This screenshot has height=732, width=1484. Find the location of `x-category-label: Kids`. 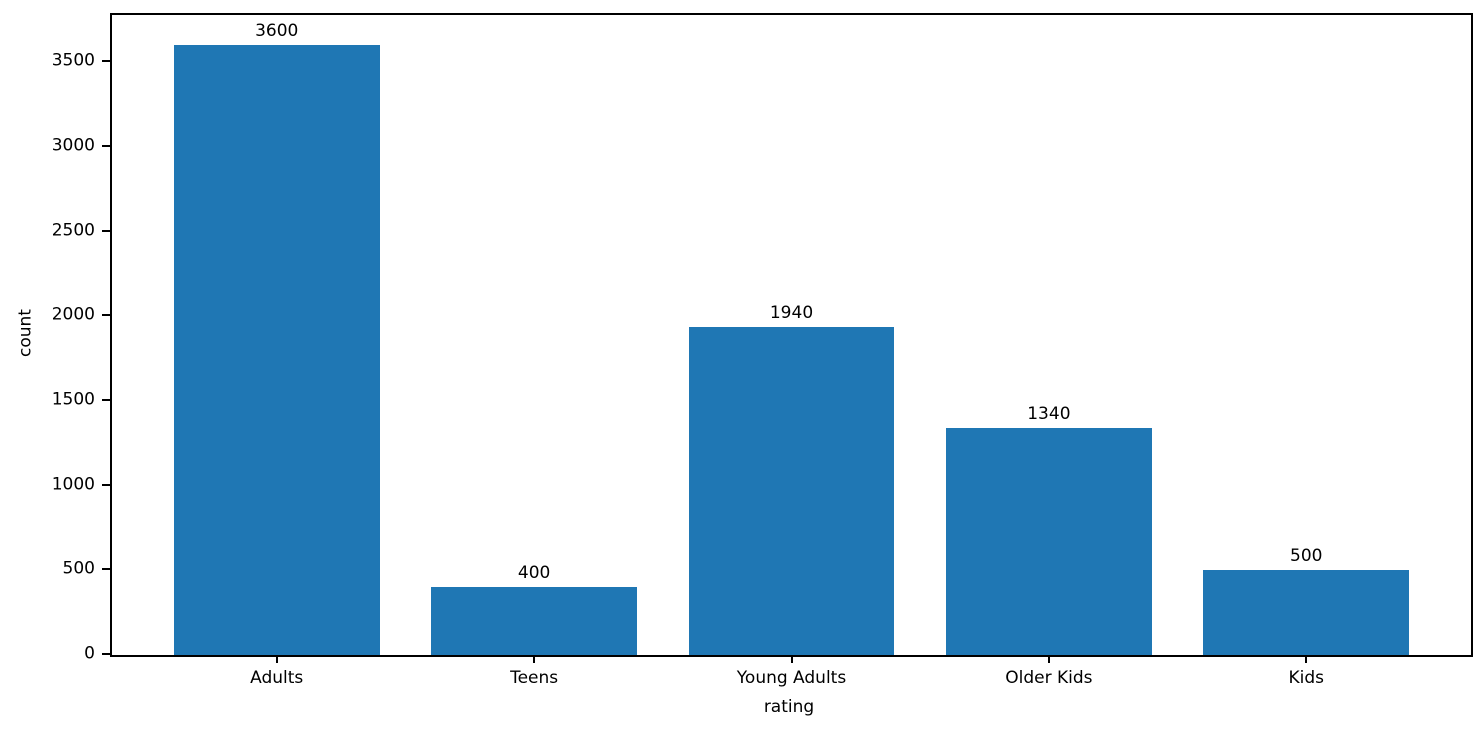

x-category-label: Kids is located at coordinates (1306, 678).